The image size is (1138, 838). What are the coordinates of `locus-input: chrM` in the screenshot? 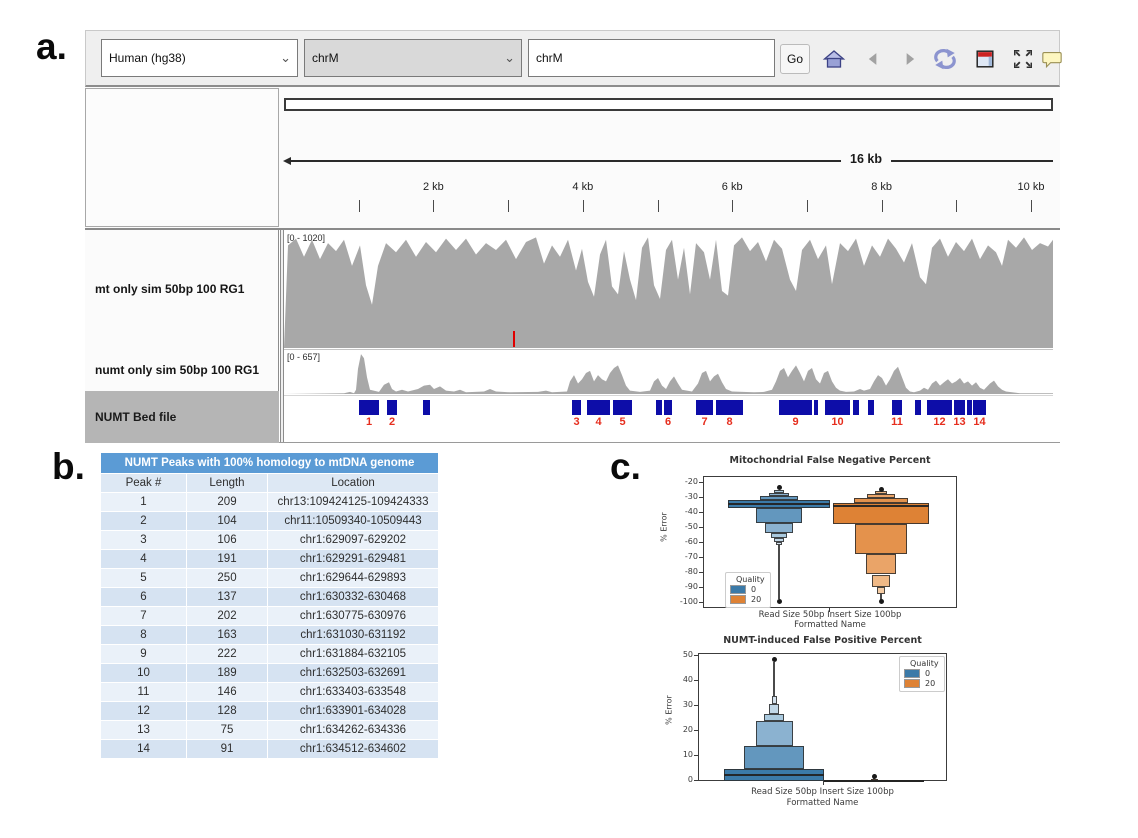 It's located at (651, 58).